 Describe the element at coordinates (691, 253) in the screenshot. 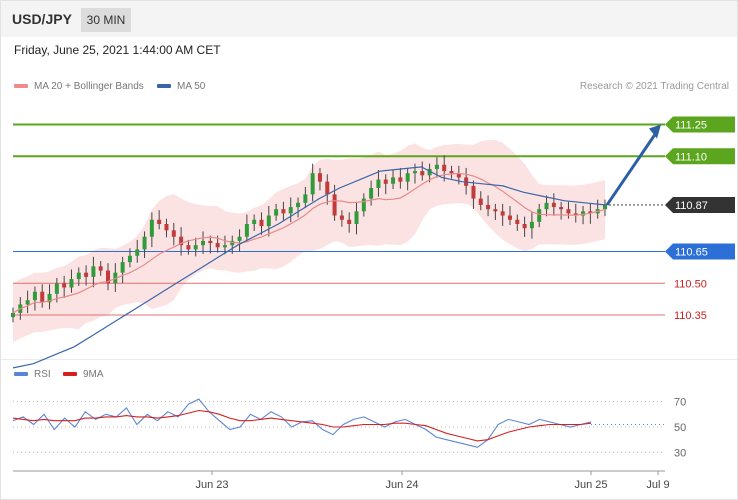

I see `level-label-110.65: 110.65` at that location.